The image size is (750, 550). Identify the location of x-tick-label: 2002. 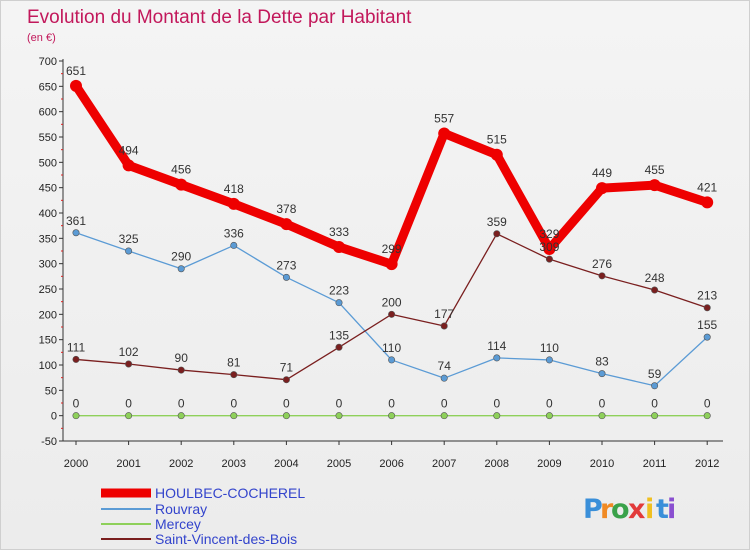
(181, 464).